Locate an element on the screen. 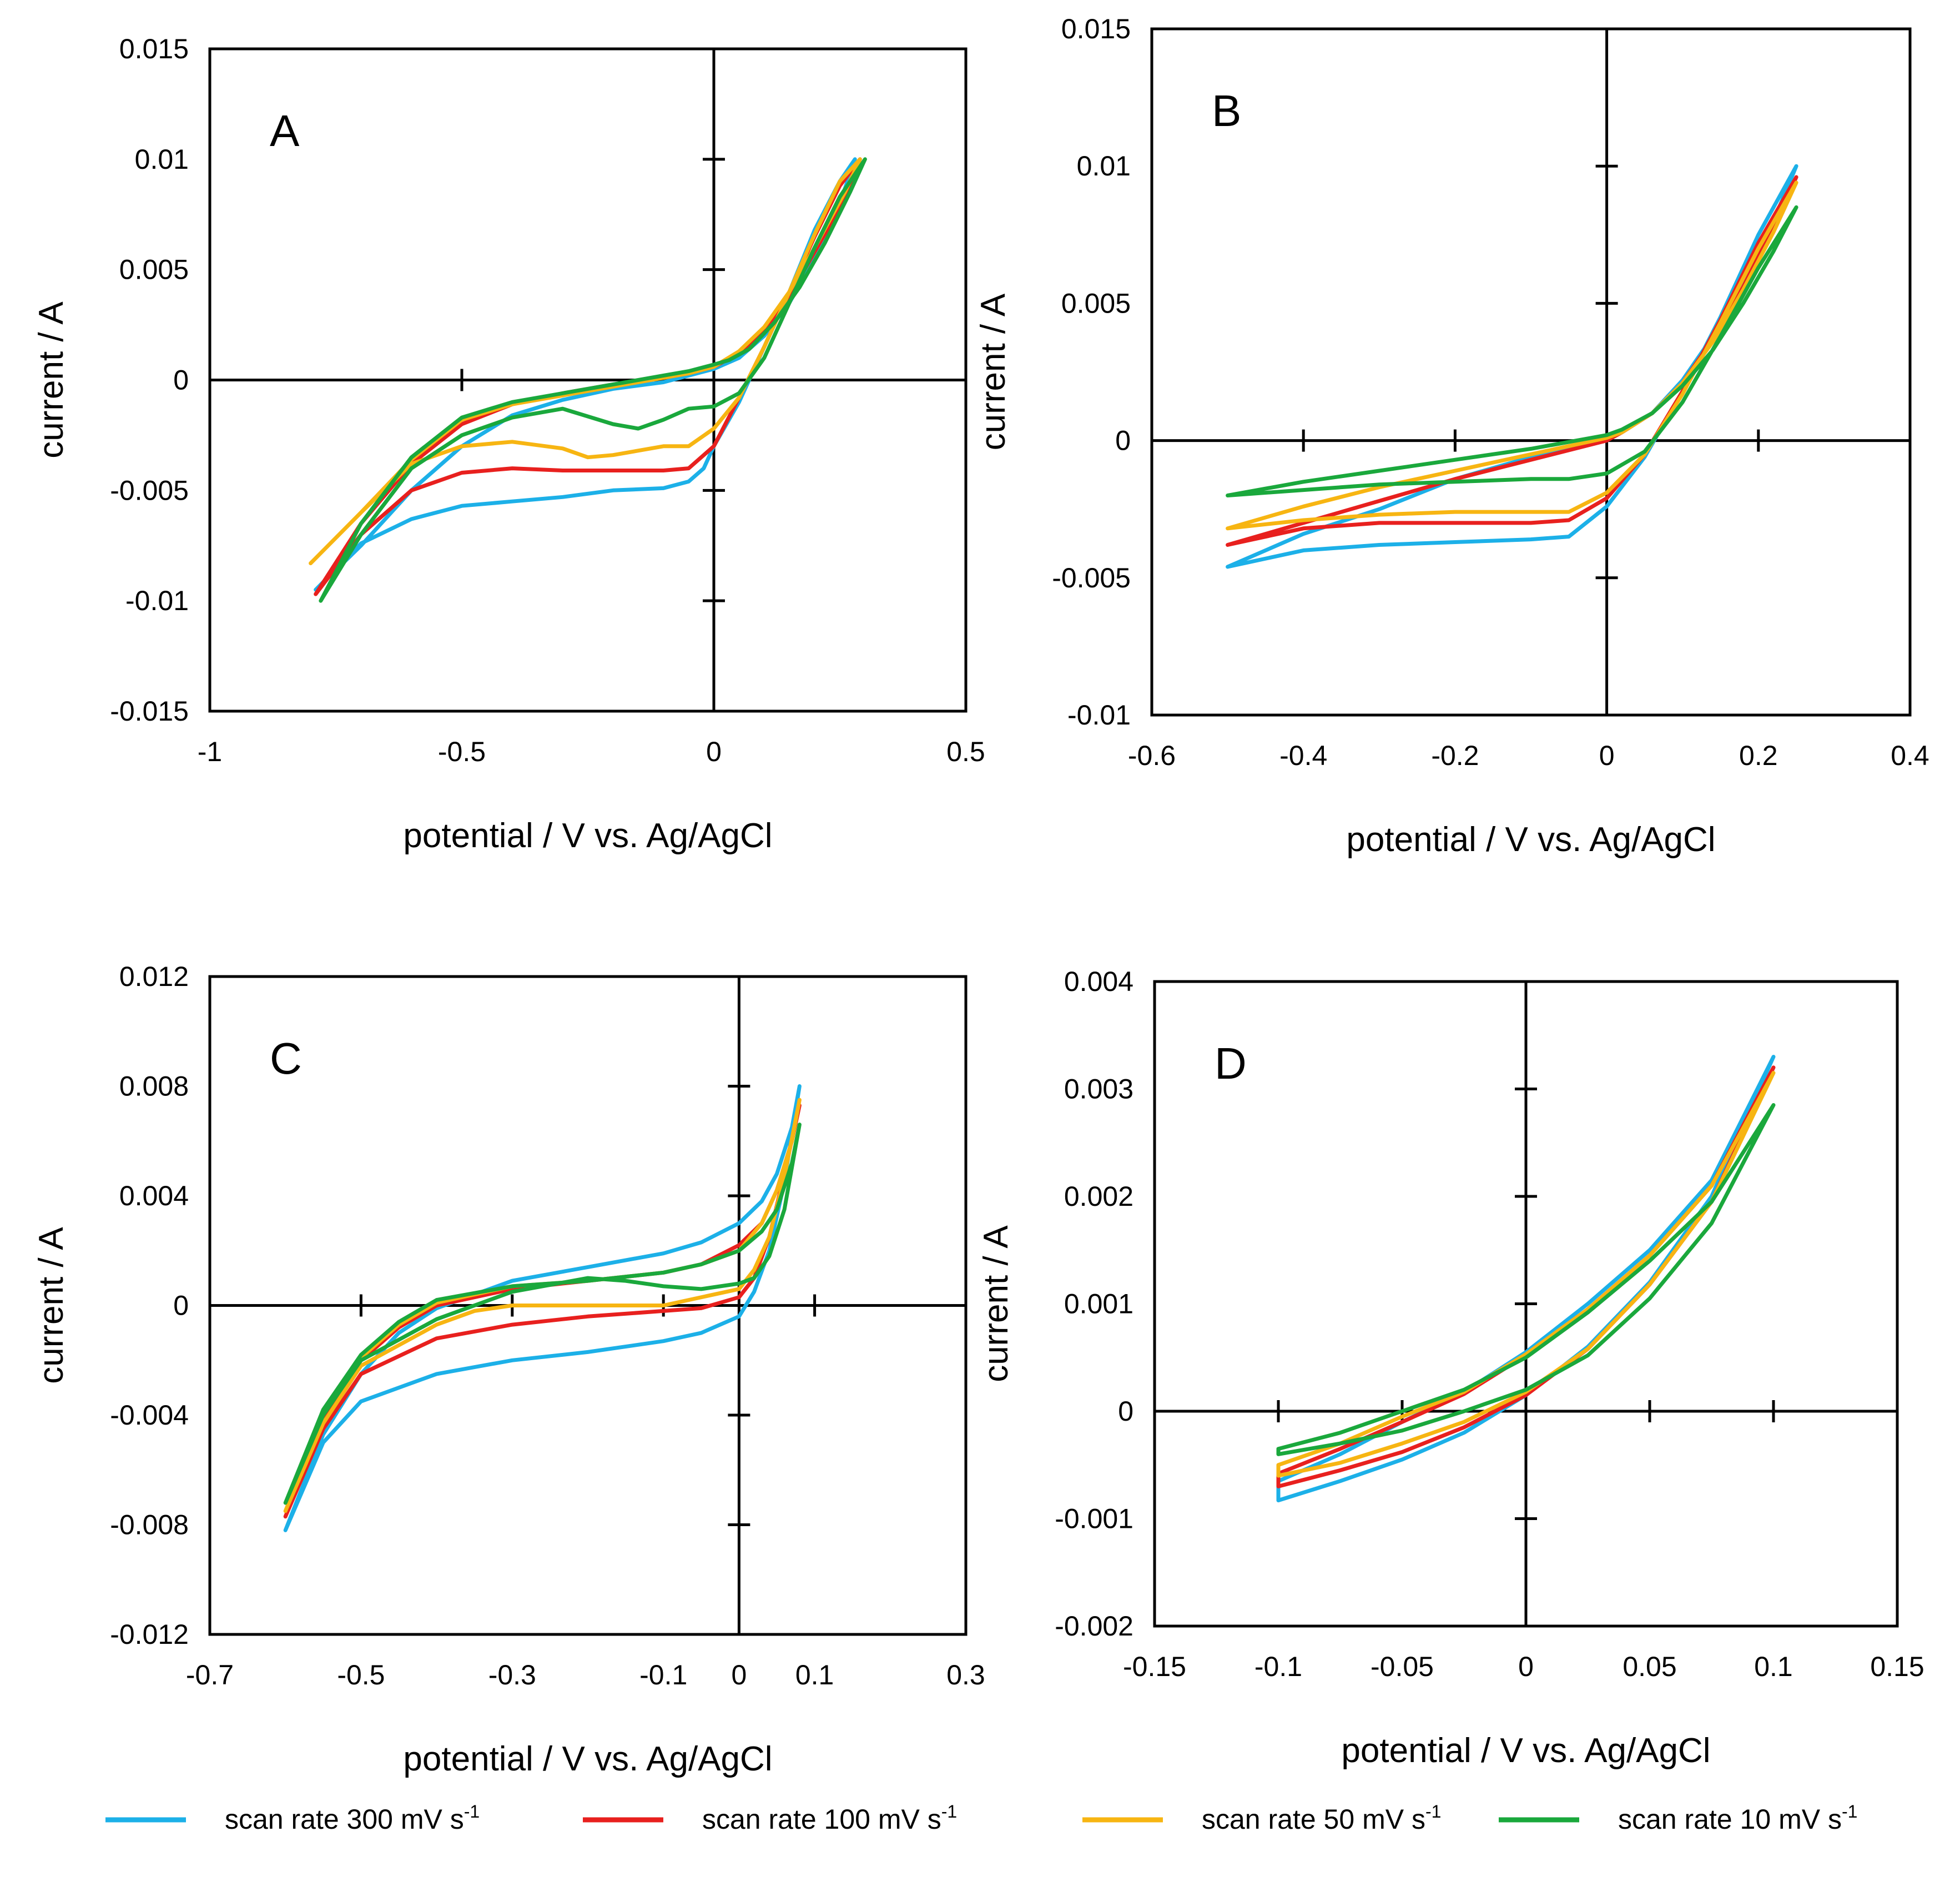 The height and width of the screenshot is (1882, 1960). x-tick-label: -0.15 is located at coordinates (1154, 1666).